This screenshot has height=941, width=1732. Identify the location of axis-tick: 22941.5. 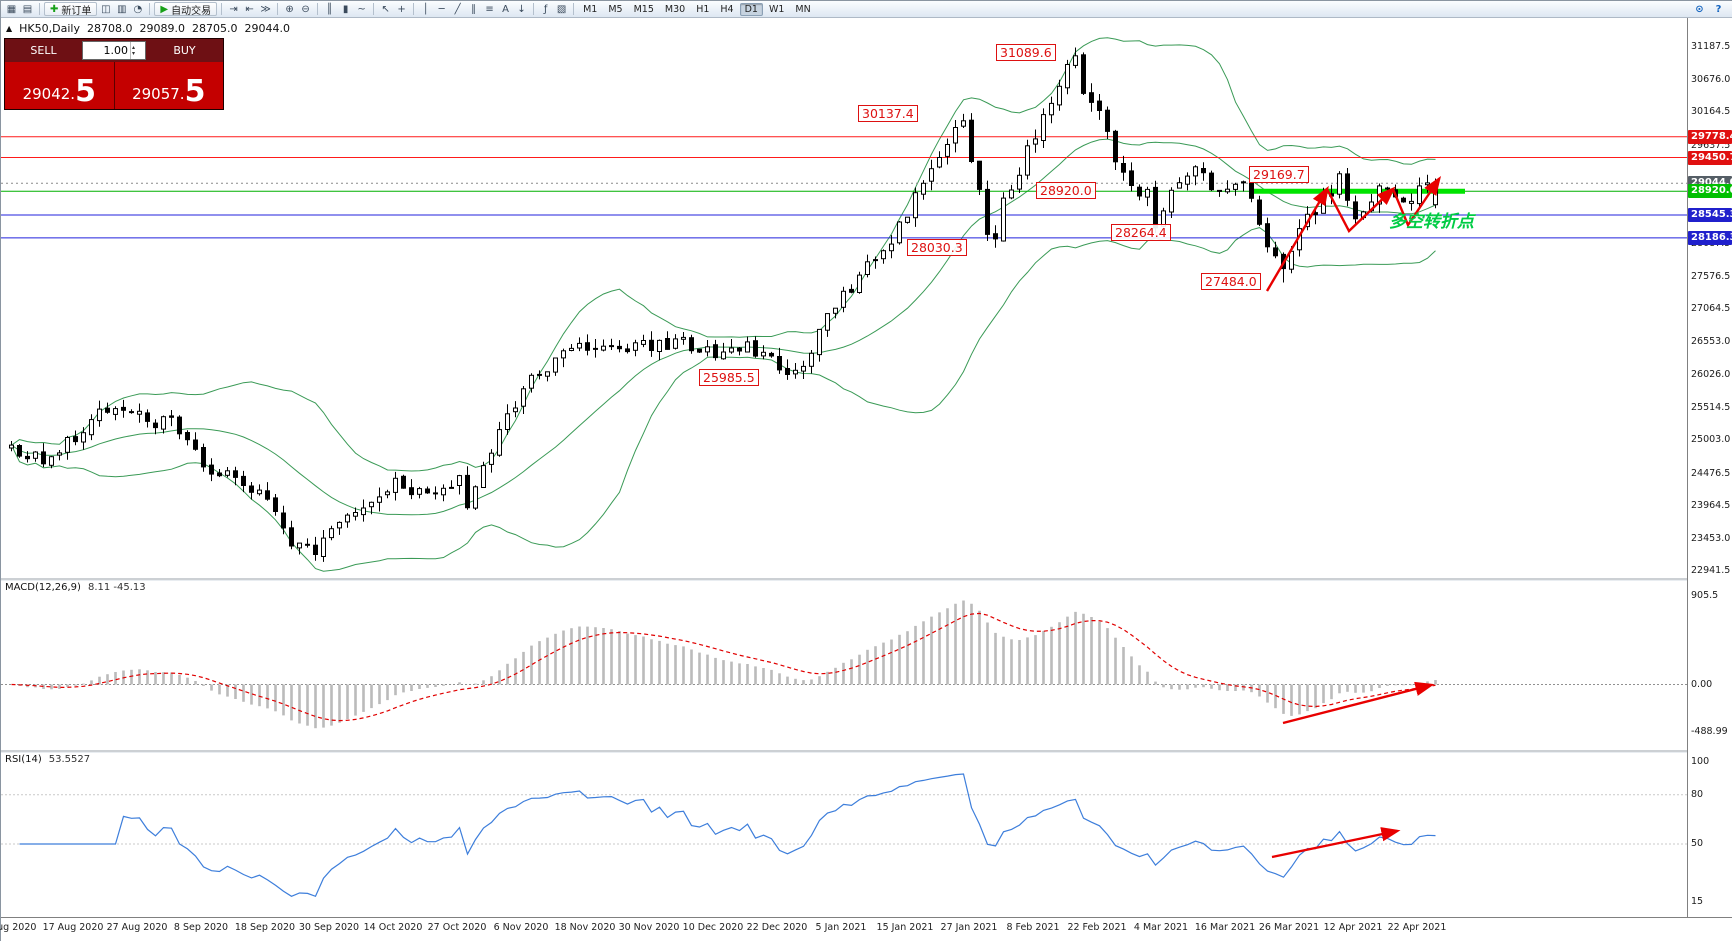
(1711, 570).